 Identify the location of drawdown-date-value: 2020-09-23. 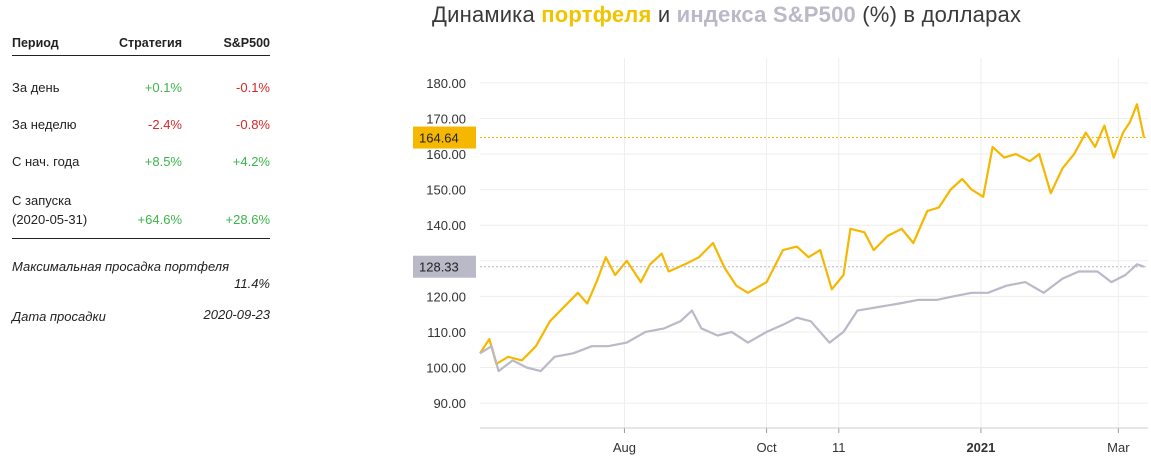
(237, 314).